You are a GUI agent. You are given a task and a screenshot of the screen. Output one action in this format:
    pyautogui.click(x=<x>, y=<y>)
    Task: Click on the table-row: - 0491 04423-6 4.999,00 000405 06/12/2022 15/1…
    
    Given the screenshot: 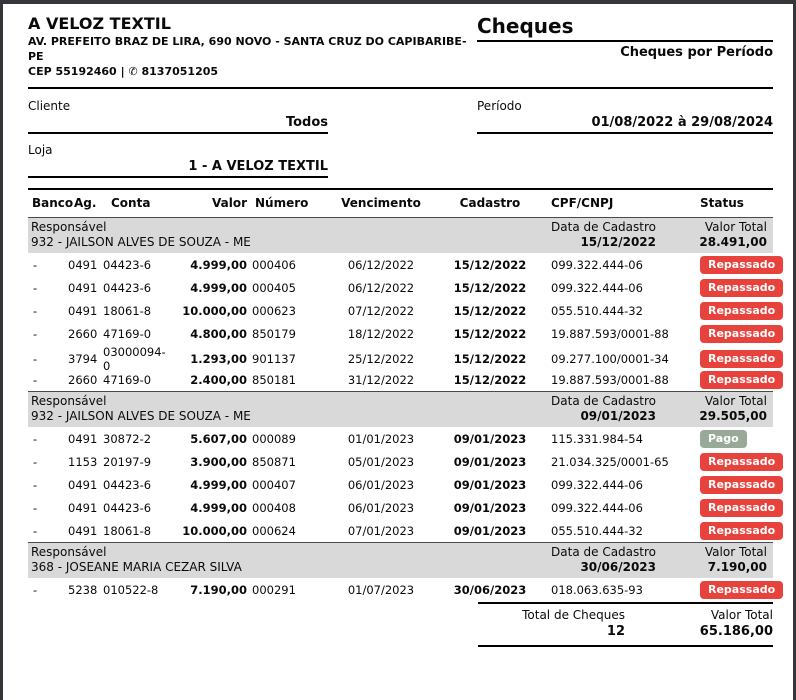 What is the action you would take?
    pyautogui.click(x=406, y=287)
    